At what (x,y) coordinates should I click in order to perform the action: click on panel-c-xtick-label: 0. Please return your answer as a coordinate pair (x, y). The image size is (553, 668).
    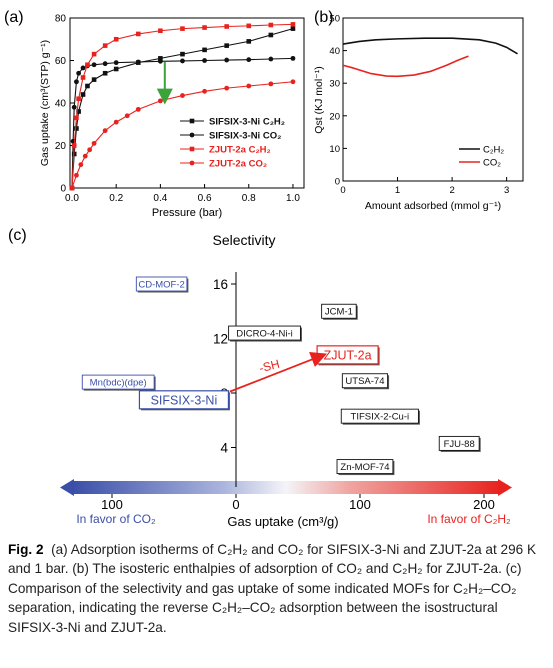
    Looking at the image, I should click on (235, 504).